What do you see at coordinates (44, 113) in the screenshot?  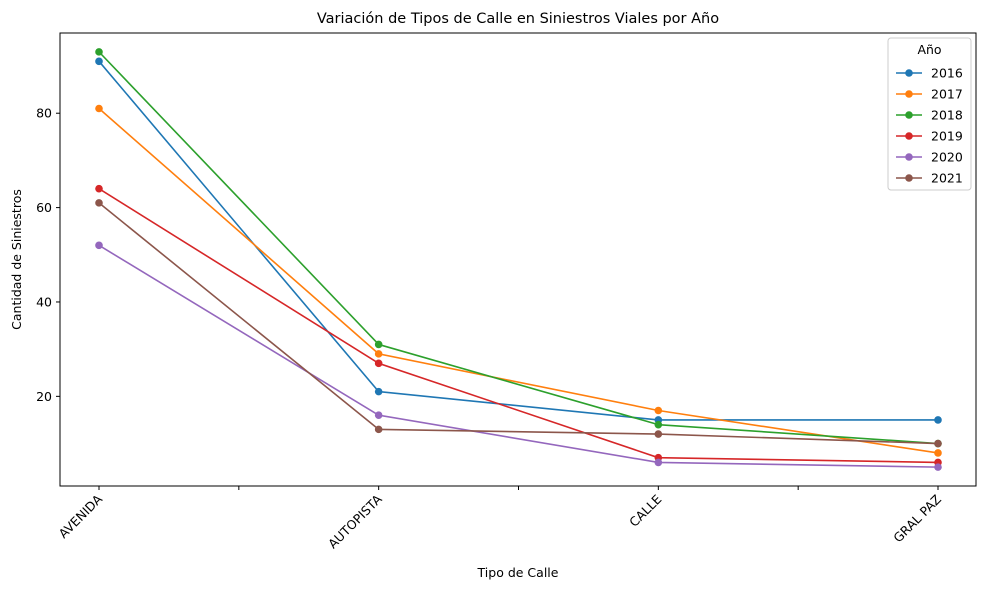 I see `y-tick-label: 80` at bounding box center [44, 113].